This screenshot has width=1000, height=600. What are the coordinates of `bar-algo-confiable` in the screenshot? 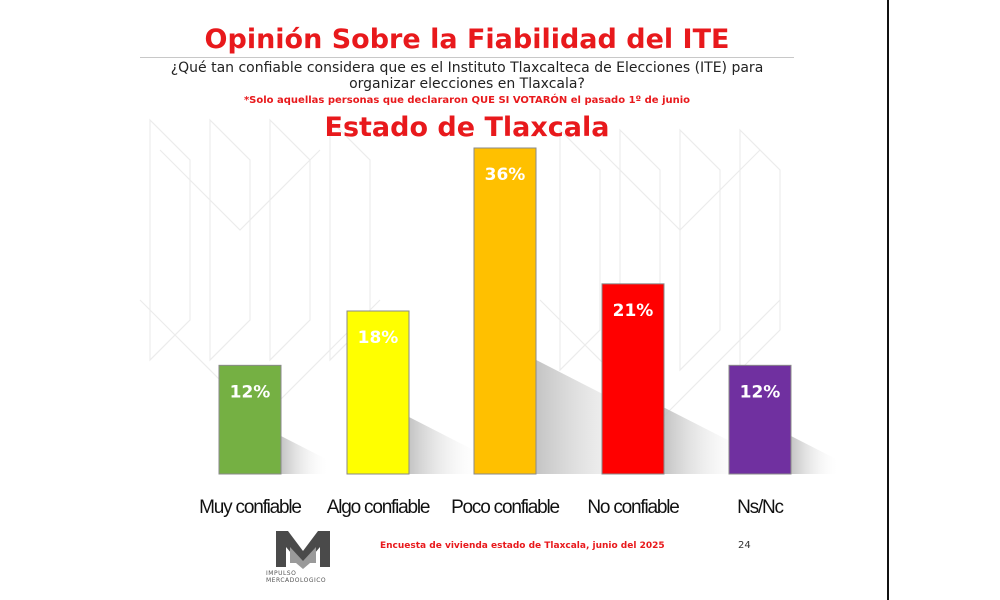 It's located at (378, 392).